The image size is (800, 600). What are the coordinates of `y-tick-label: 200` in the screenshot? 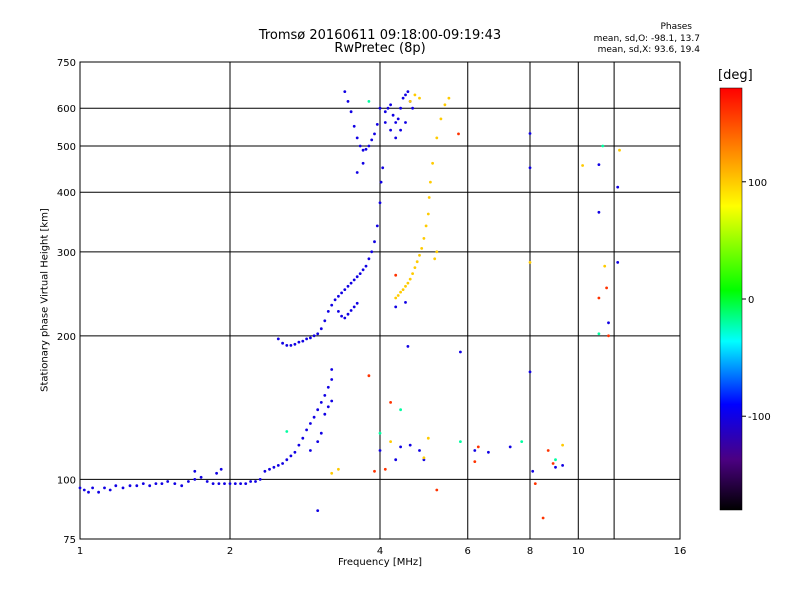 It's located at (66, 337).